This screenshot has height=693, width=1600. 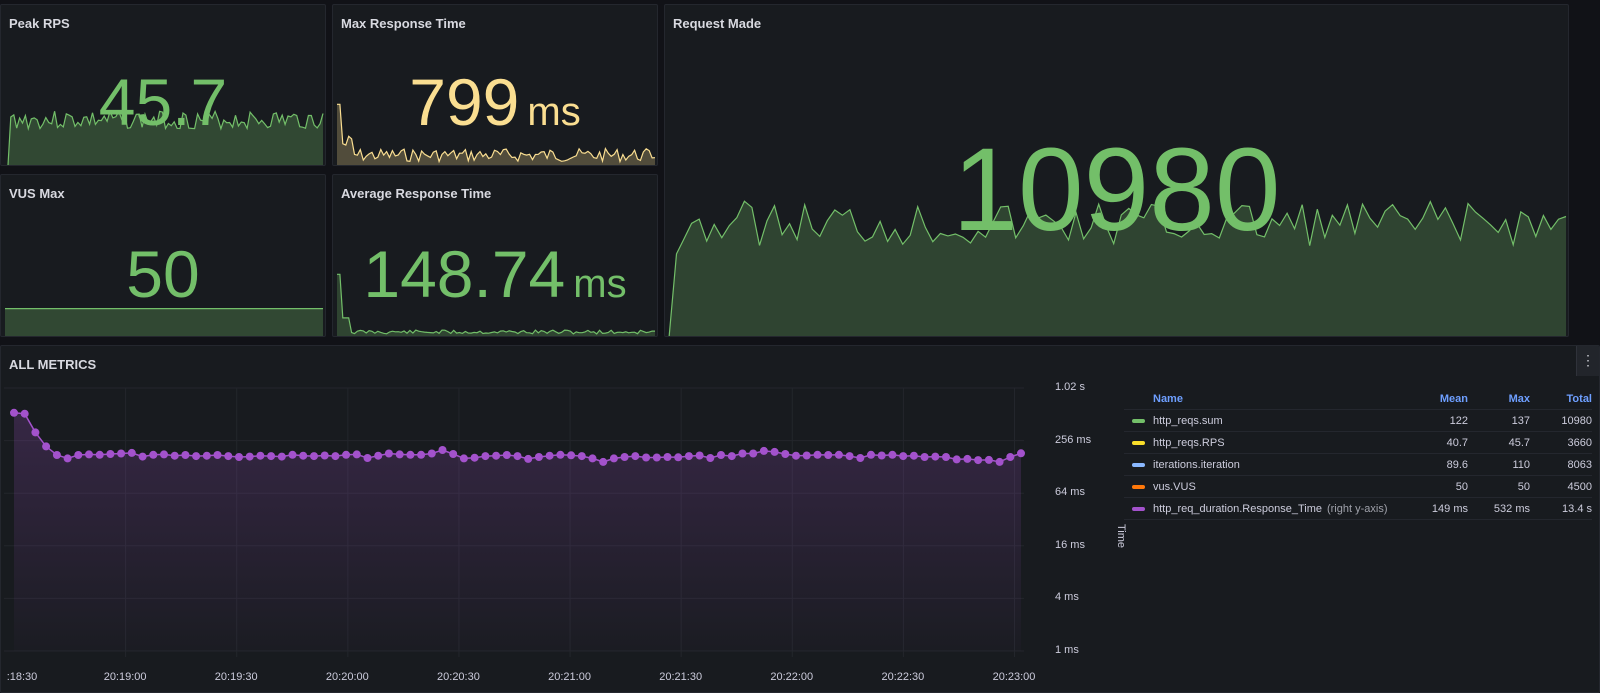 I want to click on series-max: 50, so click(x=1523, y=486).